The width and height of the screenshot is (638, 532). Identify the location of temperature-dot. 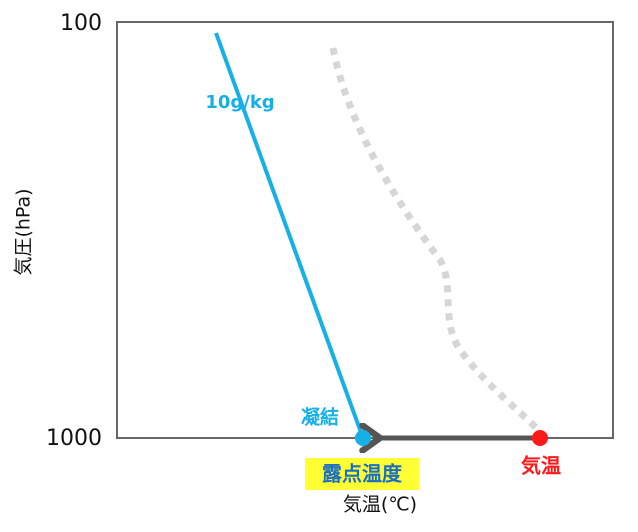
(540, 438).